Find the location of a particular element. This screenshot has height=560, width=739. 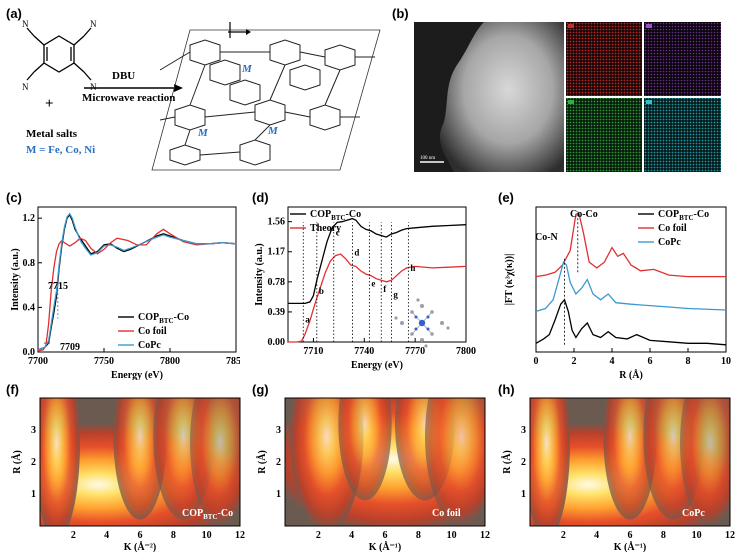

y-tick-label: 3 is located at coordinates (33, 430).